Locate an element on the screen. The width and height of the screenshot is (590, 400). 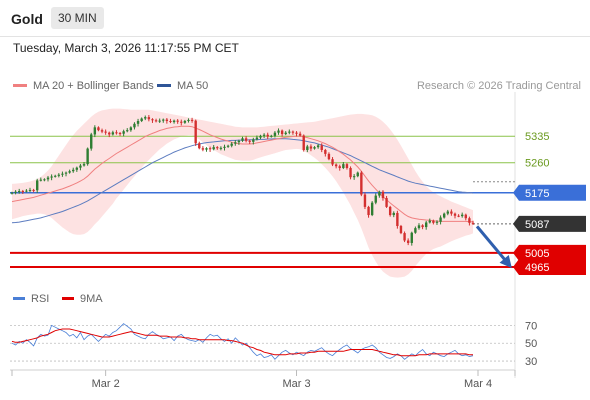
chart-header: Gold 30 MIN is located at coordinates (295, 18).